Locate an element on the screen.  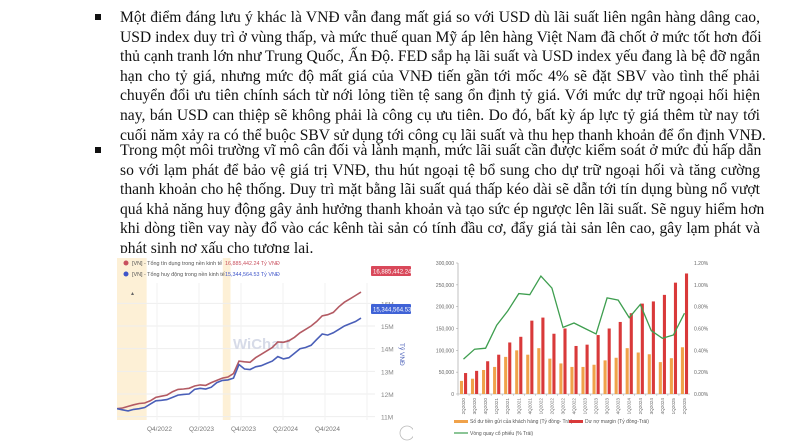
y-tick-label: 12M is located at coordinates (387, 395).